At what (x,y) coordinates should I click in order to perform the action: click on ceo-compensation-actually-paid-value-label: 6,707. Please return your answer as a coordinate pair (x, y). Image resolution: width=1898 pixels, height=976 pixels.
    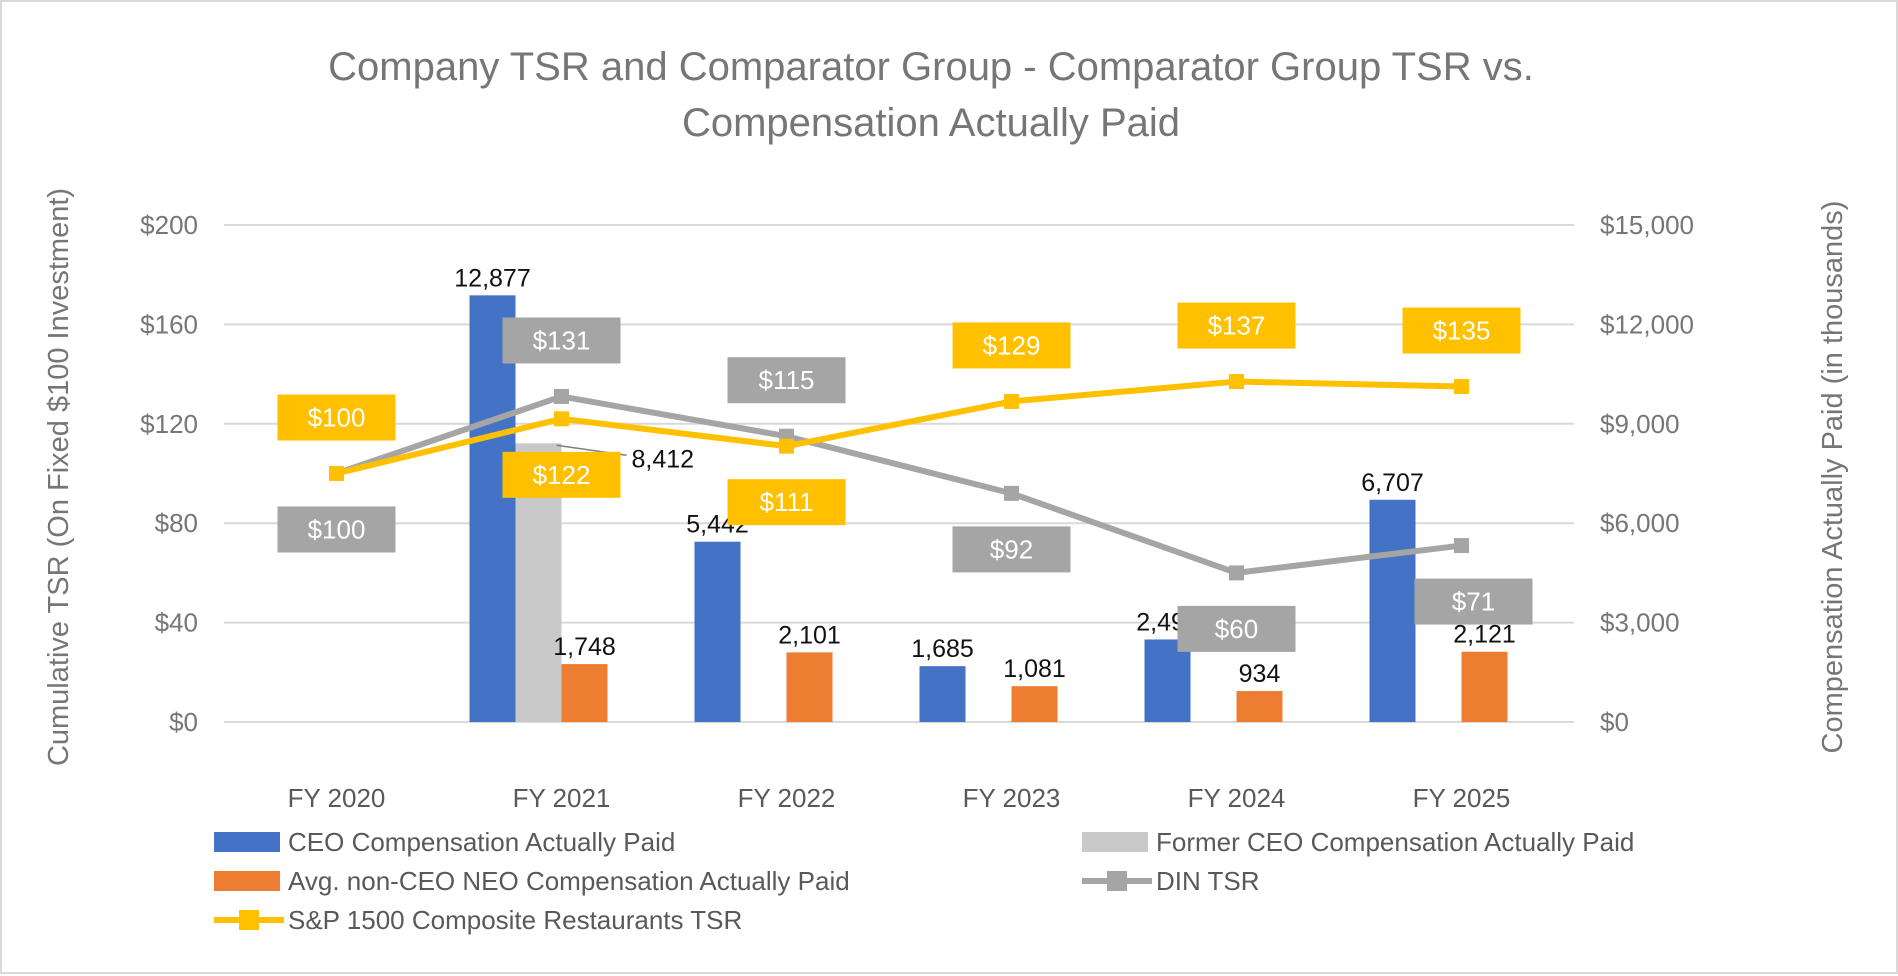
    Looking at the image, I should click on (1392, 483).